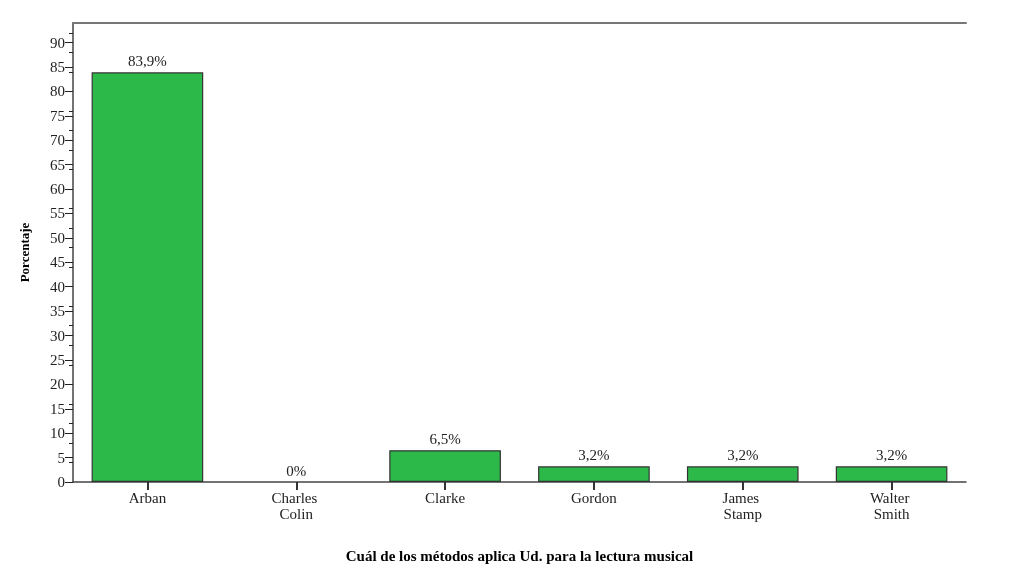 Image resolution: width=1014 pixels, height=576 pixels. Describe the element at coordinates (57, 115) in the screenshot. I see `y-tick-label: 75` at that location.